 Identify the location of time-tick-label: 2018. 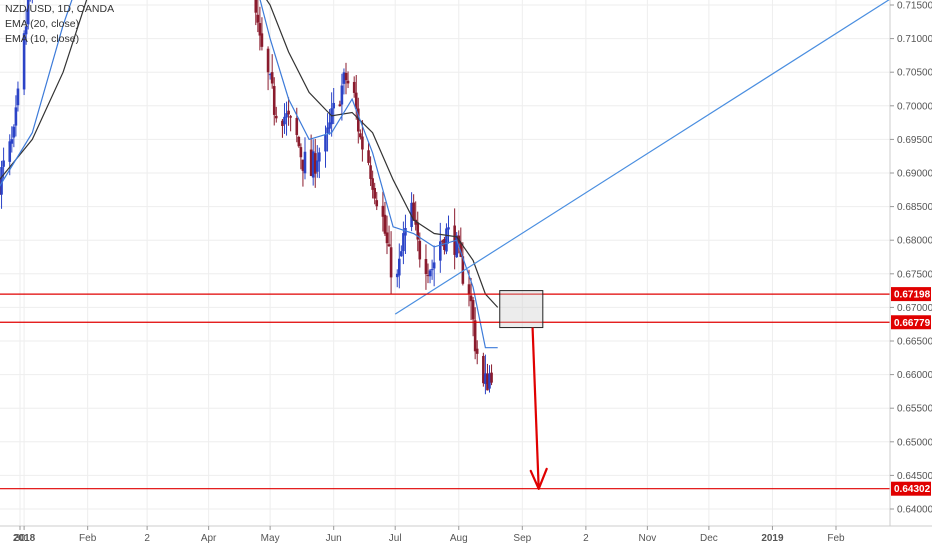
(24, 538).